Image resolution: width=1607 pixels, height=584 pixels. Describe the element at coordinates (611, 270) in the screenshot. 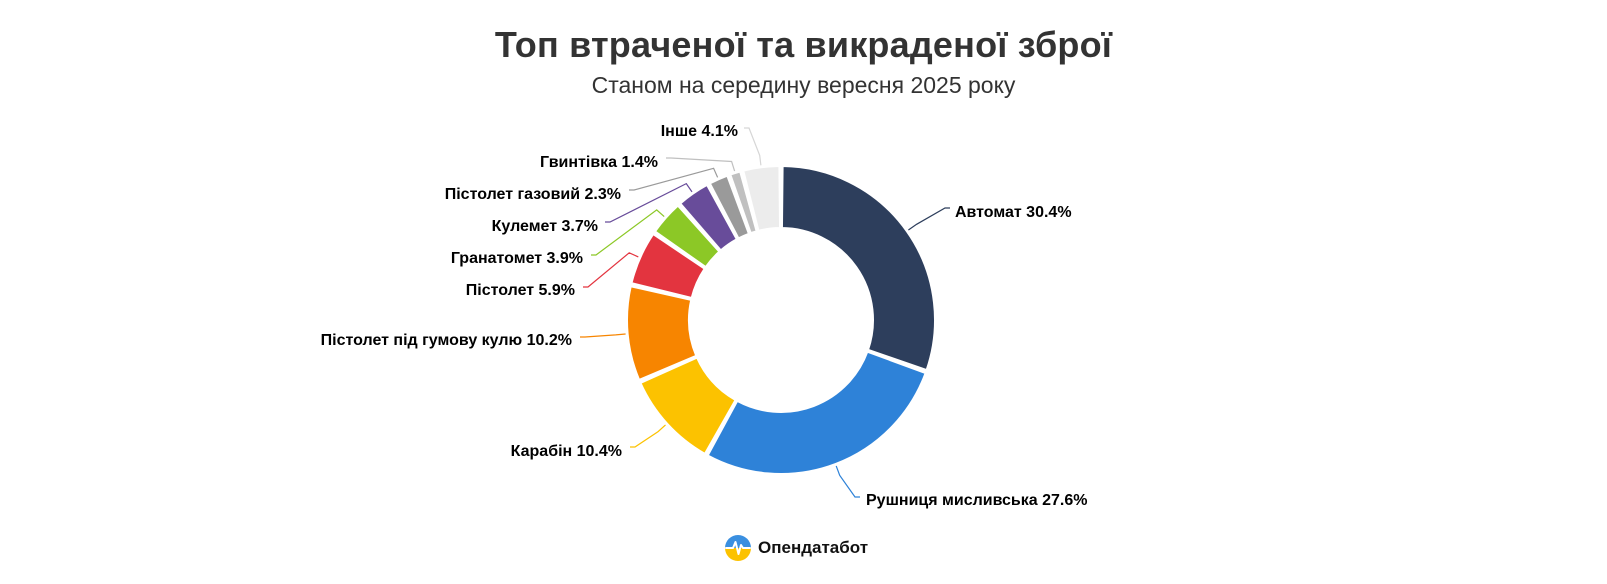

I see `leader-line-пістолет` at that location.